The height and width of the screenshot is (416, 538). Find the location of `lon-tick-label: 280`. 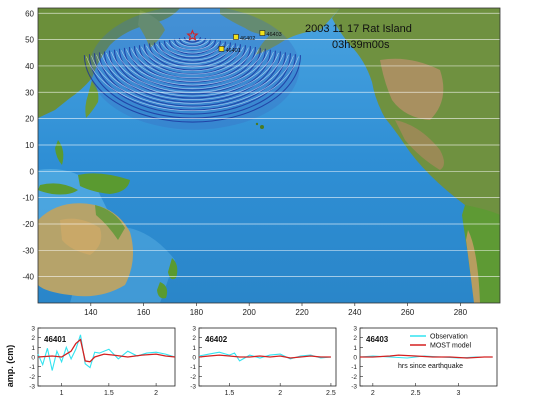

lon-tick-label: 280 is located at coordinates (461, 312).